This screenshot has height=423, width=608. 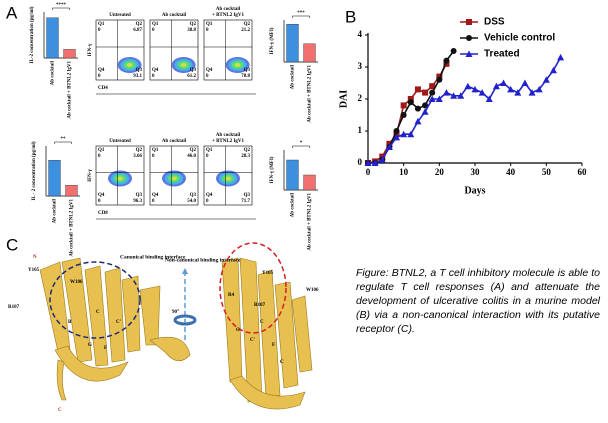 I want to click on binding-circle, so click(x=95, y=300).